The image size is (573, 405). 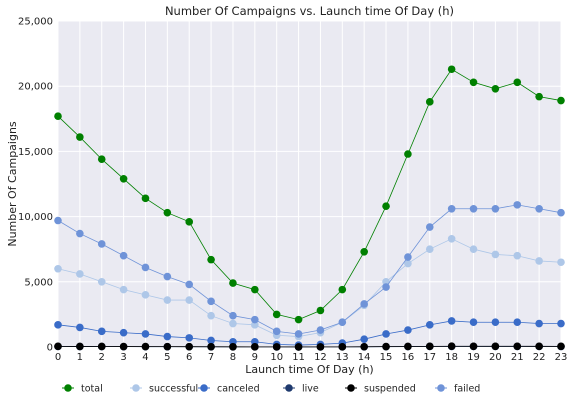 What do you see at coordinates (311, 357) in the screenshot?
I see `x-axis-ticks: 0 1 2 3 4 5 6 7 8 9 10 11 12 13 14 15 16 17 18 19 20 21 22 23` at bounding box center [311, 357].